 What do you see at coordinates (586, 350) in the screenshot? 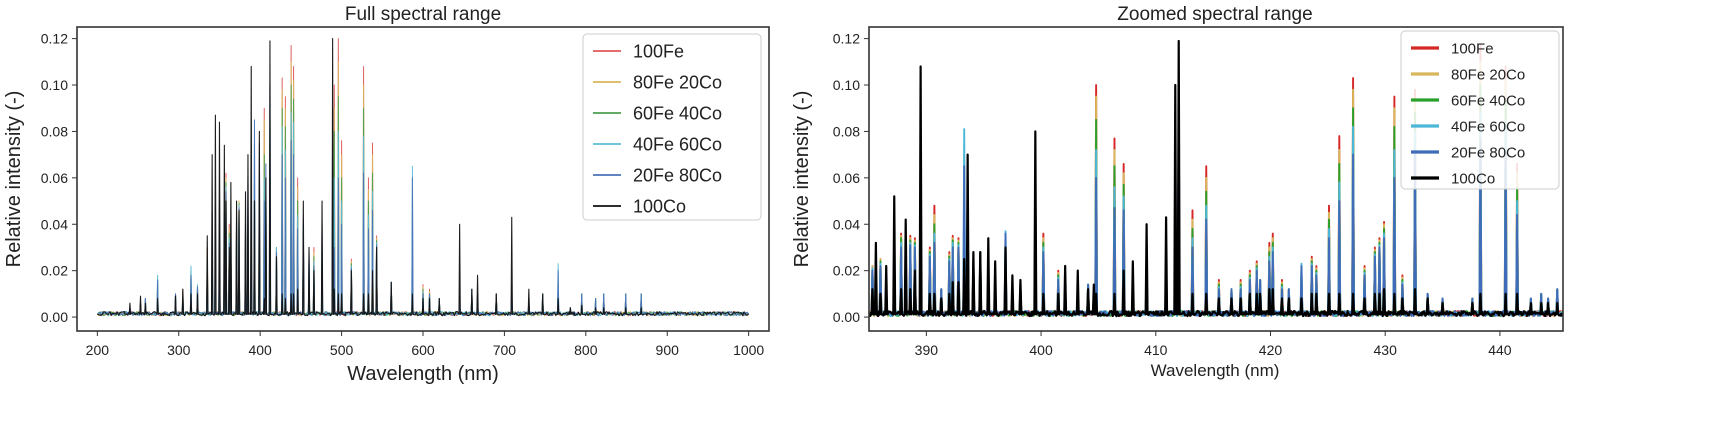
I see `x-tick-label: 800` at bounding box center [586, 350].